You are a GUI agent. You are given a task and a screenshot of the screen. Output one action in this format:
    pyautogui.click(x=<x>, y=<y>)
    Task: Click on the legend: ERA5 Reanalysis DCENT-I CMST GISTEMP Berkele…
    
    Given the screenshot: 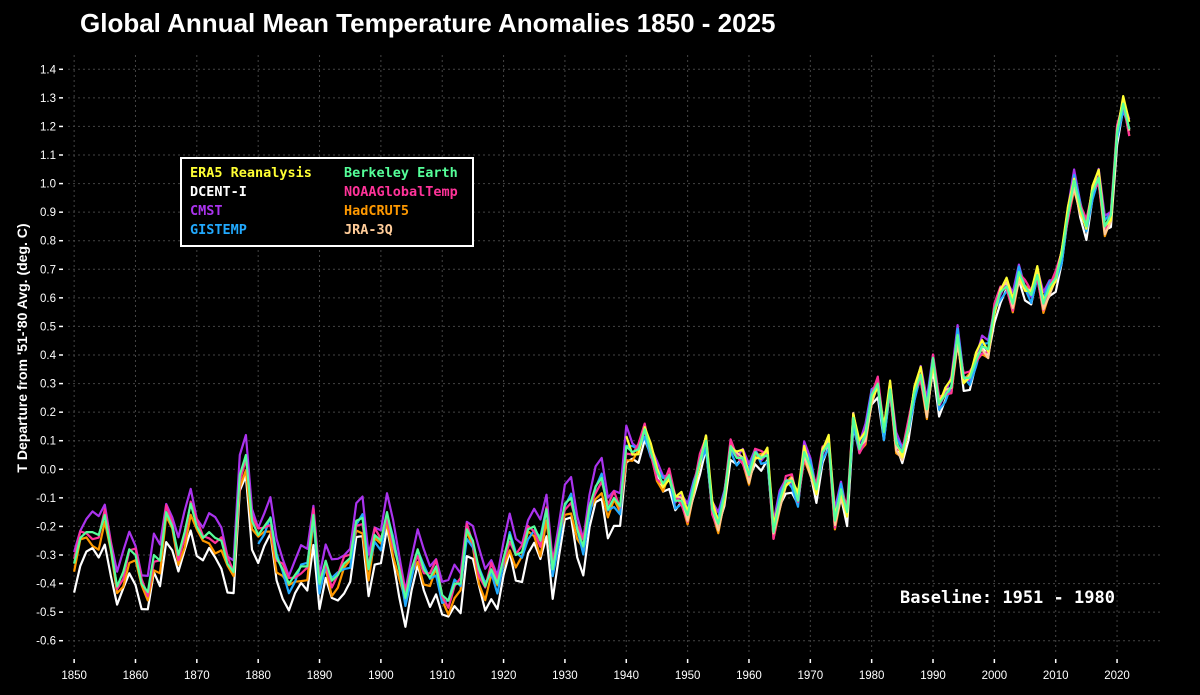 What is the action you would take?
    pyautogui.click(x=327, y=202)
    